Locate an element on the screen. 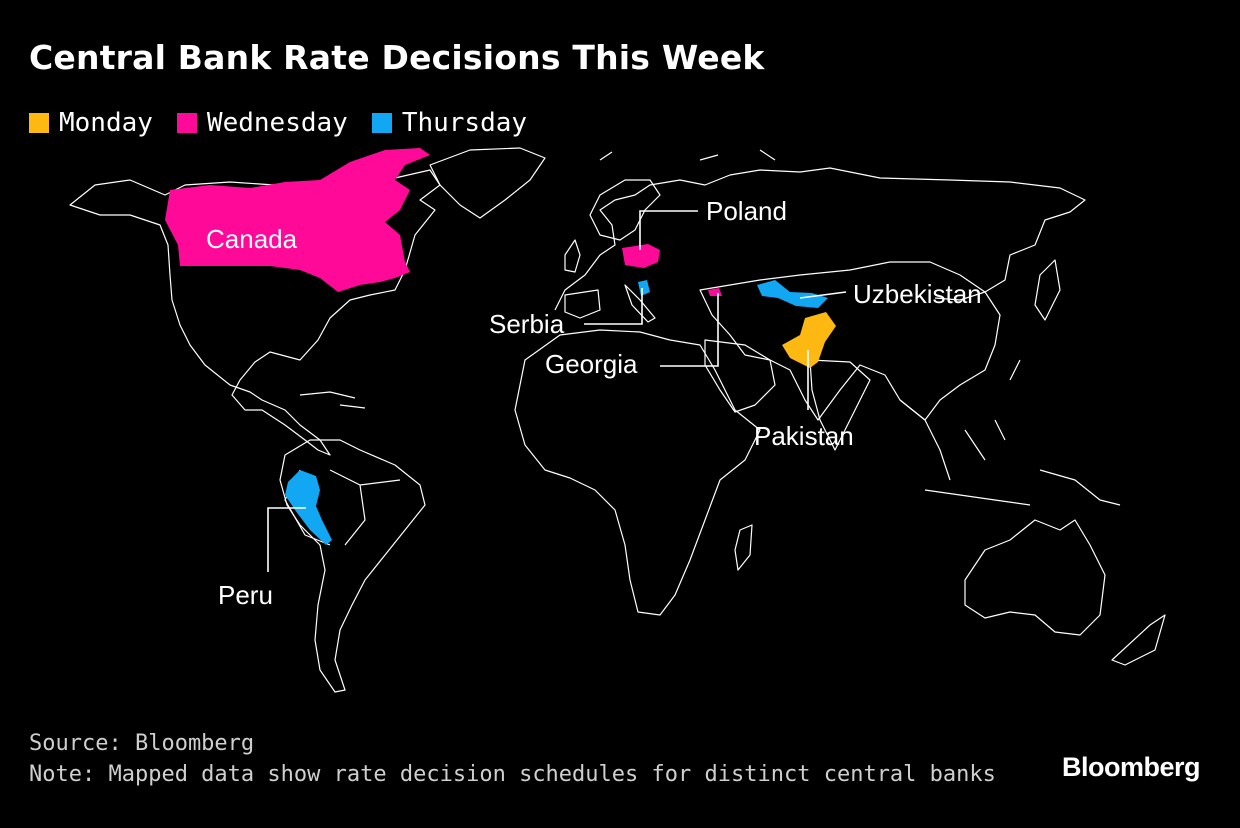  serbia-shape is located at coordinates (644, 288).